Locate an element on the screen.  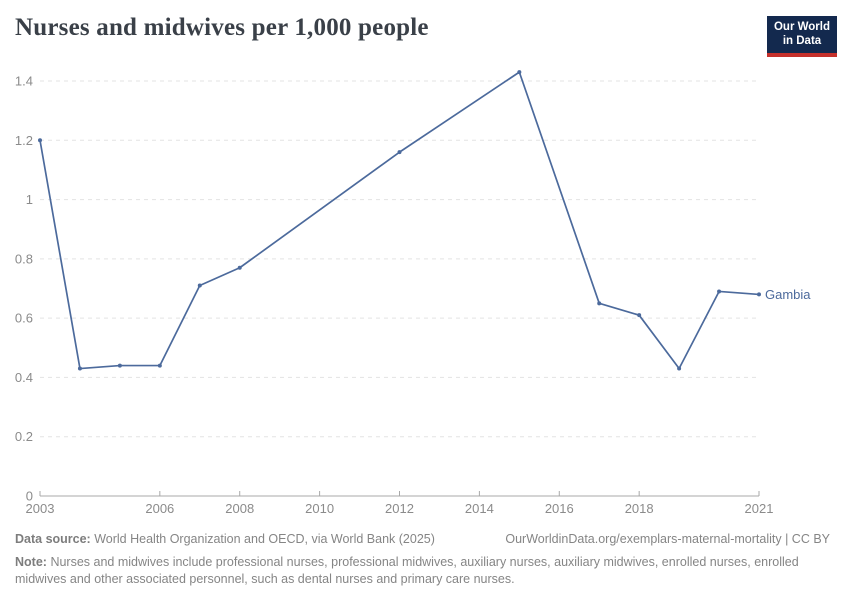
page-title: Nurses and midwives per 1,000 people is located at coordinates (222, 27).